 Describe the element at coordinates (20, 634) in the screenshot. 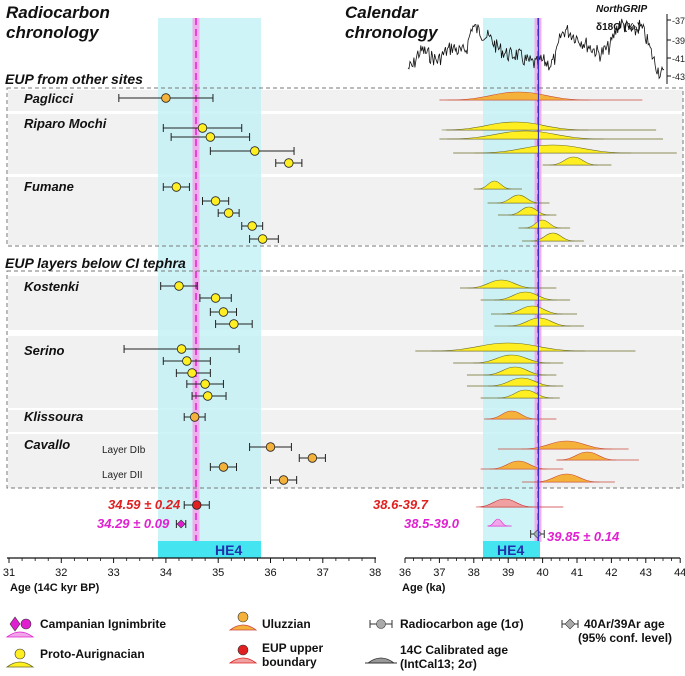

I see `ci-distribution-icon` at that location.